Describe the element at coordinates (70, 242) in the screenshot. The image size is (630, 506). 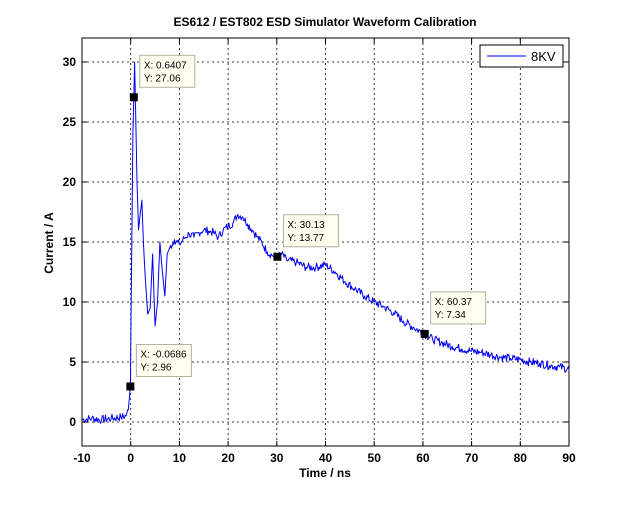
I see `y-tick-label: 15` at that location.